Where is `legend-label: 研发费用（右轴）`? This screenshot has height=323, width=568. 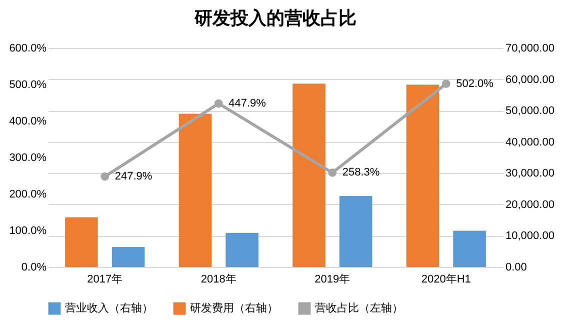
legend-label: 研发费用（右轴） is located at coordinates (234, 308).